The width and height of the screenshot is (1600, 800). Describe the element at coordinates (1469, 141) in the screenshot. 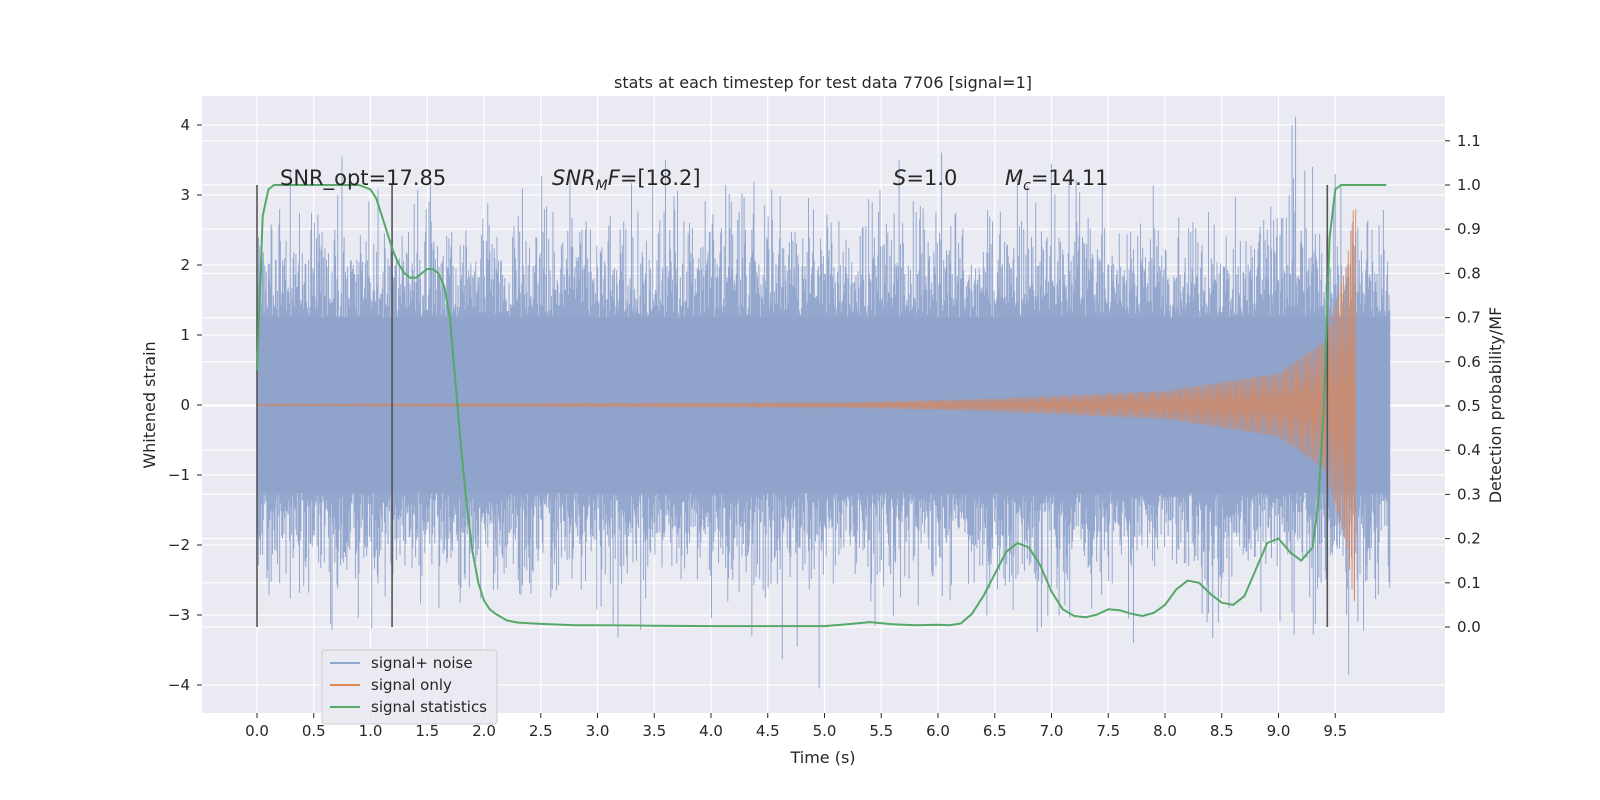

I see `y2-tick-label: 1.1` at that location.